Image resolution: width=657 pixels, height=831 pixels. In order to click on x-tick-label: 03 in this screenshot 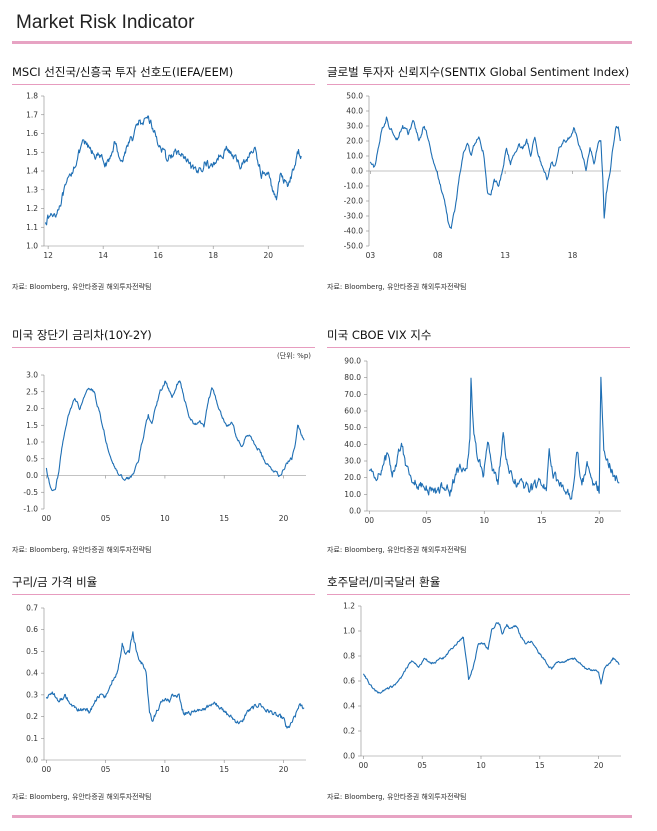, I will do `click(371, 255)`.